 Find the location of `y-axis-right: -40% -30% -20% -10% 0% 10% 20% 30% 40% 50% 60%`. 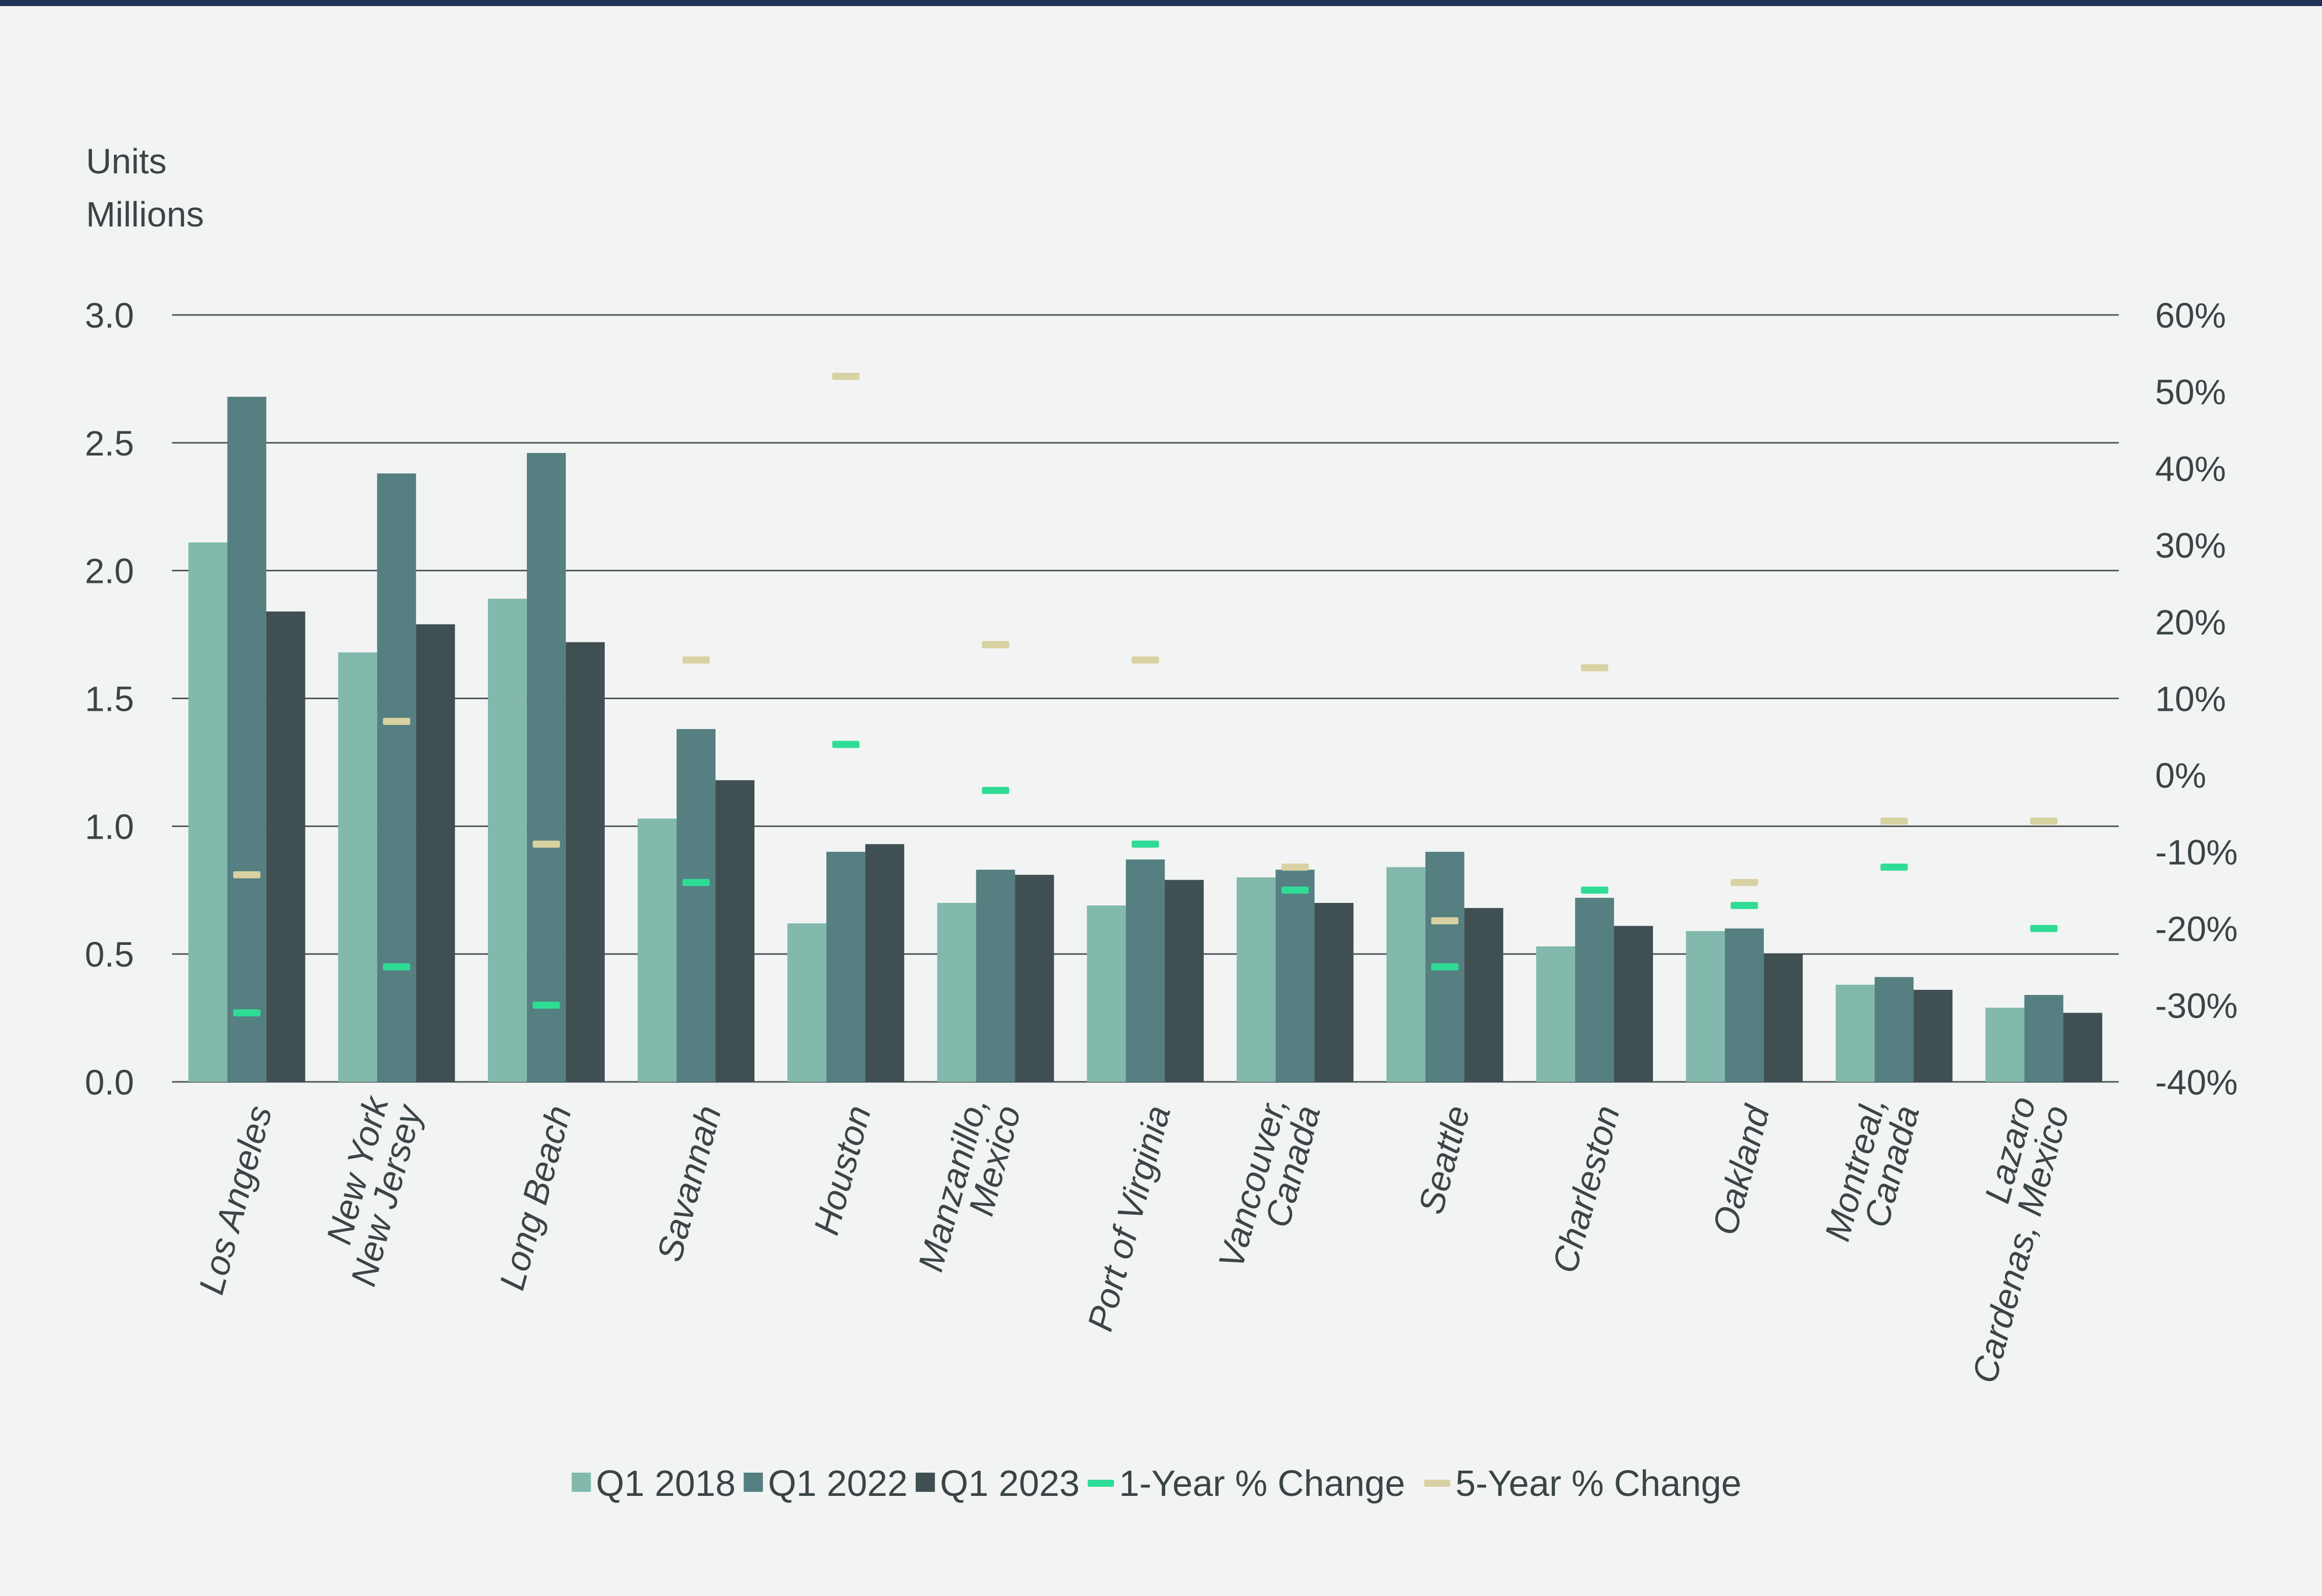

y-axis-right: -40% -30% -20% -10% 0% 10% 20% 30% 40% 50% 60% is located at coordinates (2196, 699).